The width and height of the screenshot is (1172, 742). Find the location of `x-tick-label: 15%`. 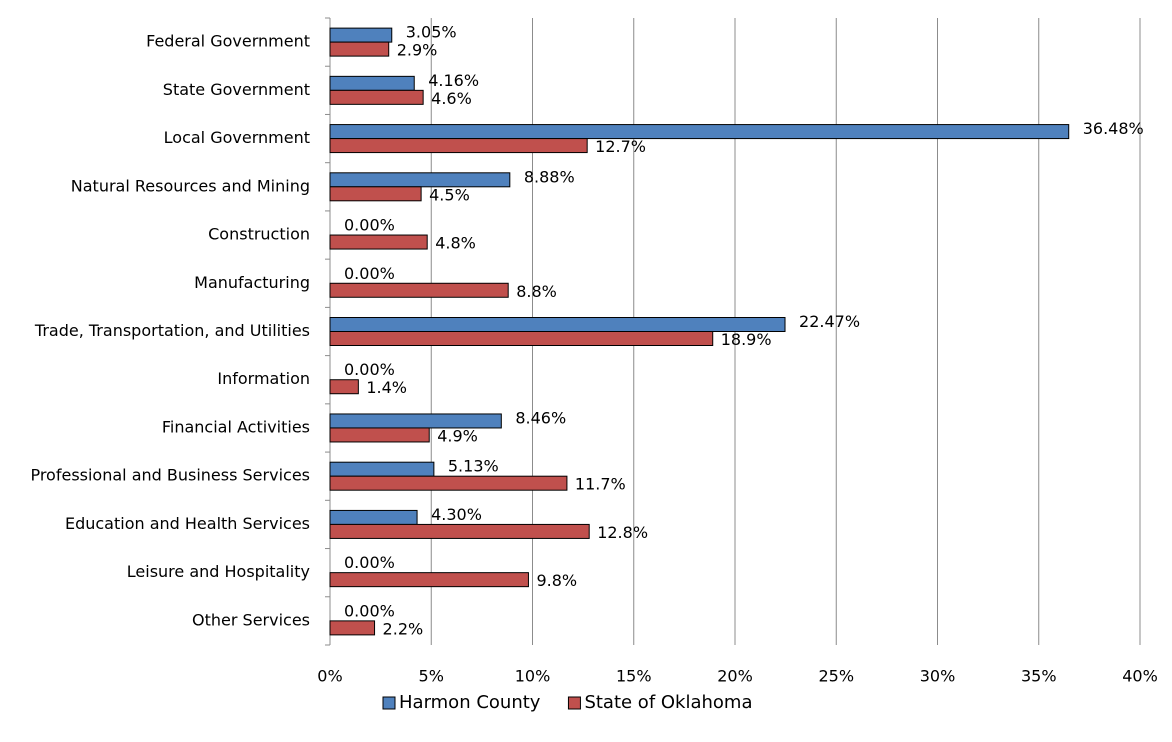

x-tick-label: 15% is located at coordinates (634, 676).